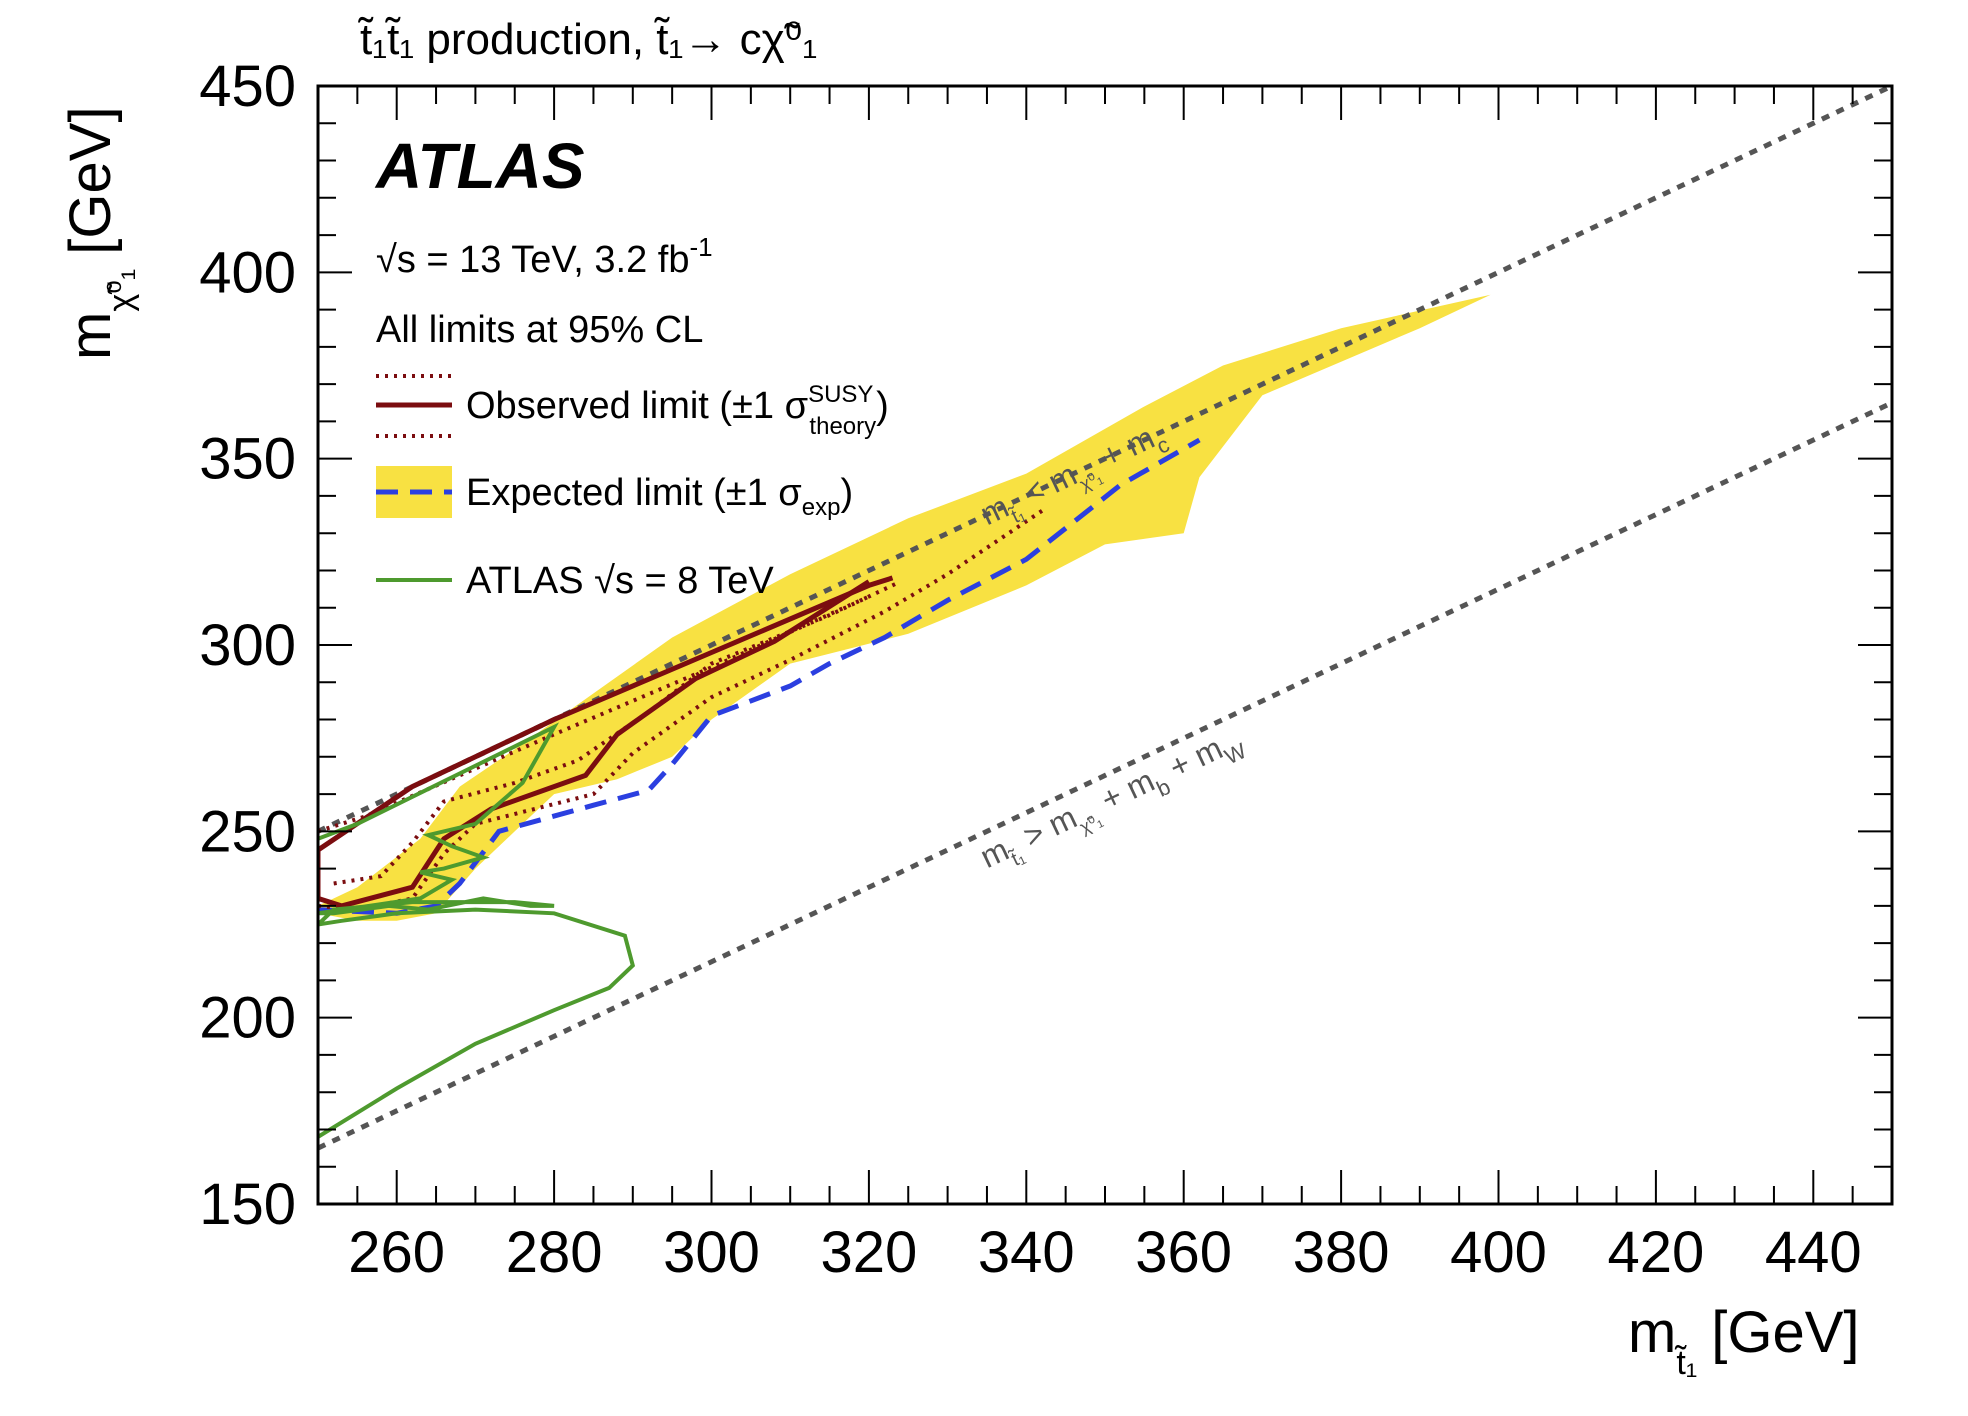 The image size is (1968, 1416). I want to click on x-axis-symbol: m, so click(1652, 1332).